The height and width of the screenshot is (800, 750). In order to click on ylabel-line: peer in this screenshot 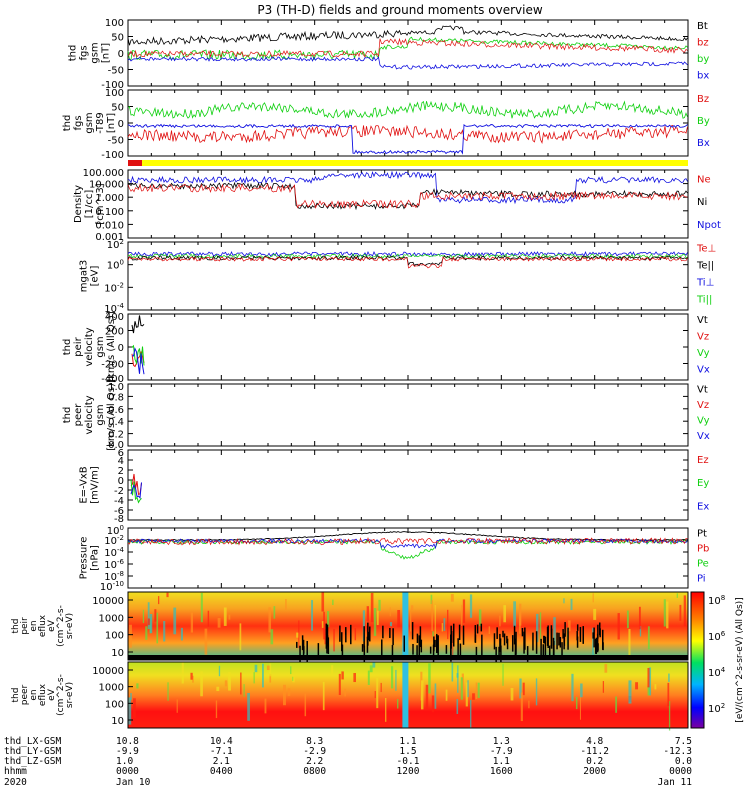, I will do `click(78, 415)`.